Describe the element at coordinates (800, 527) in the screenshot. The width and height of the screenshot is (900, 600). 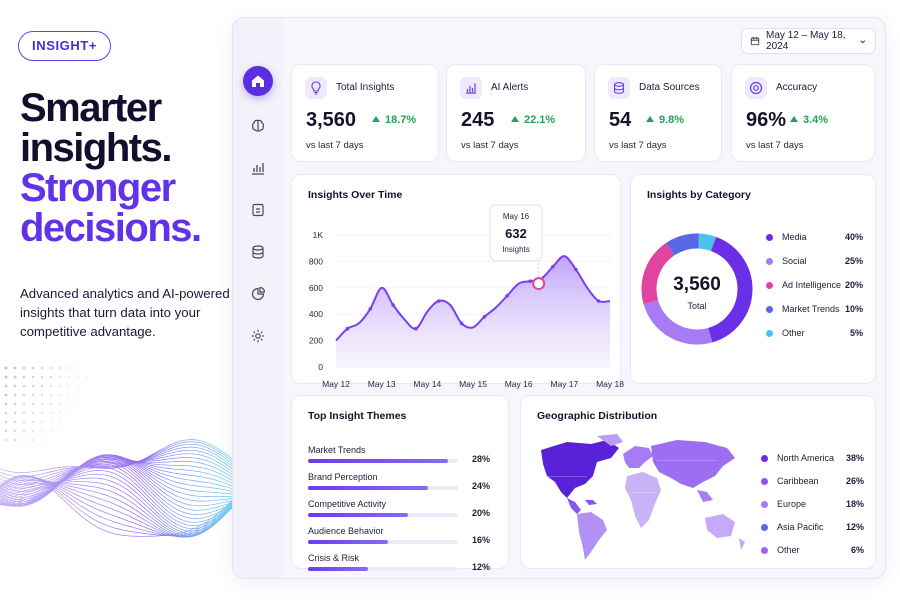
I see `legend-label: Asia Pacific` at that location.